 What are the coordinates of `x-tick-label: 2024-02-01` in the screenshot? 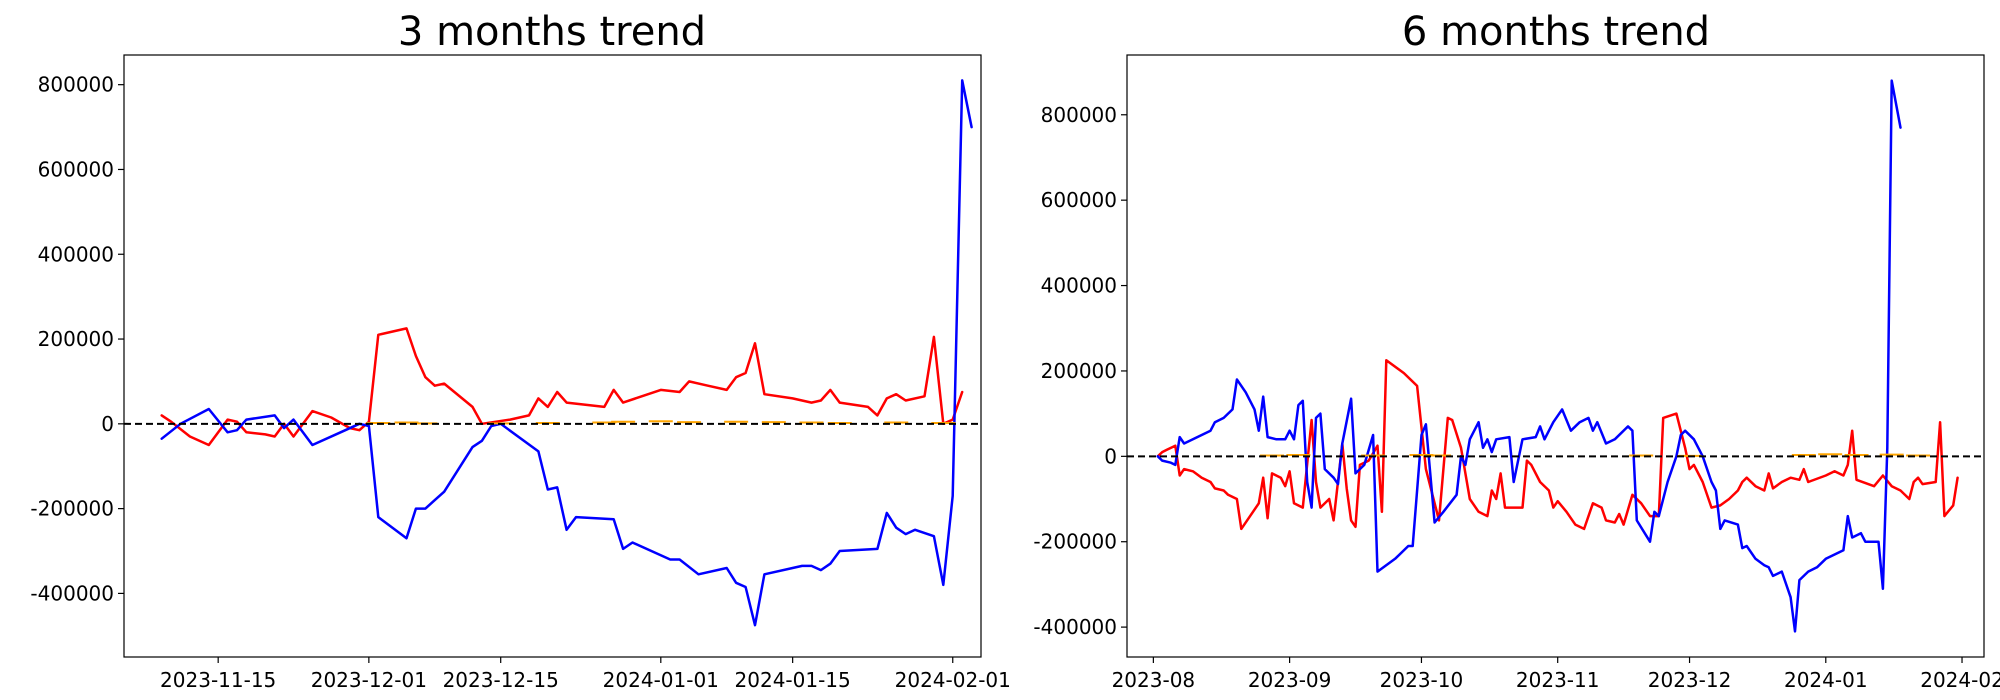 It's located at (953, 680).